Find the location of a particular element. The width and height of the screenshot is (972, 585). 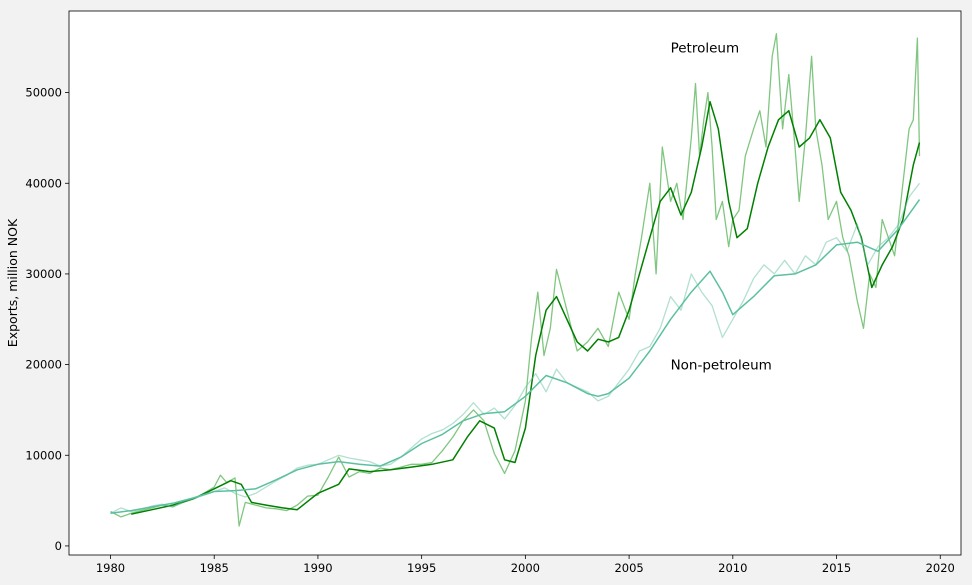

y-tick-label: 20000 is located at coordinates (43, 365).